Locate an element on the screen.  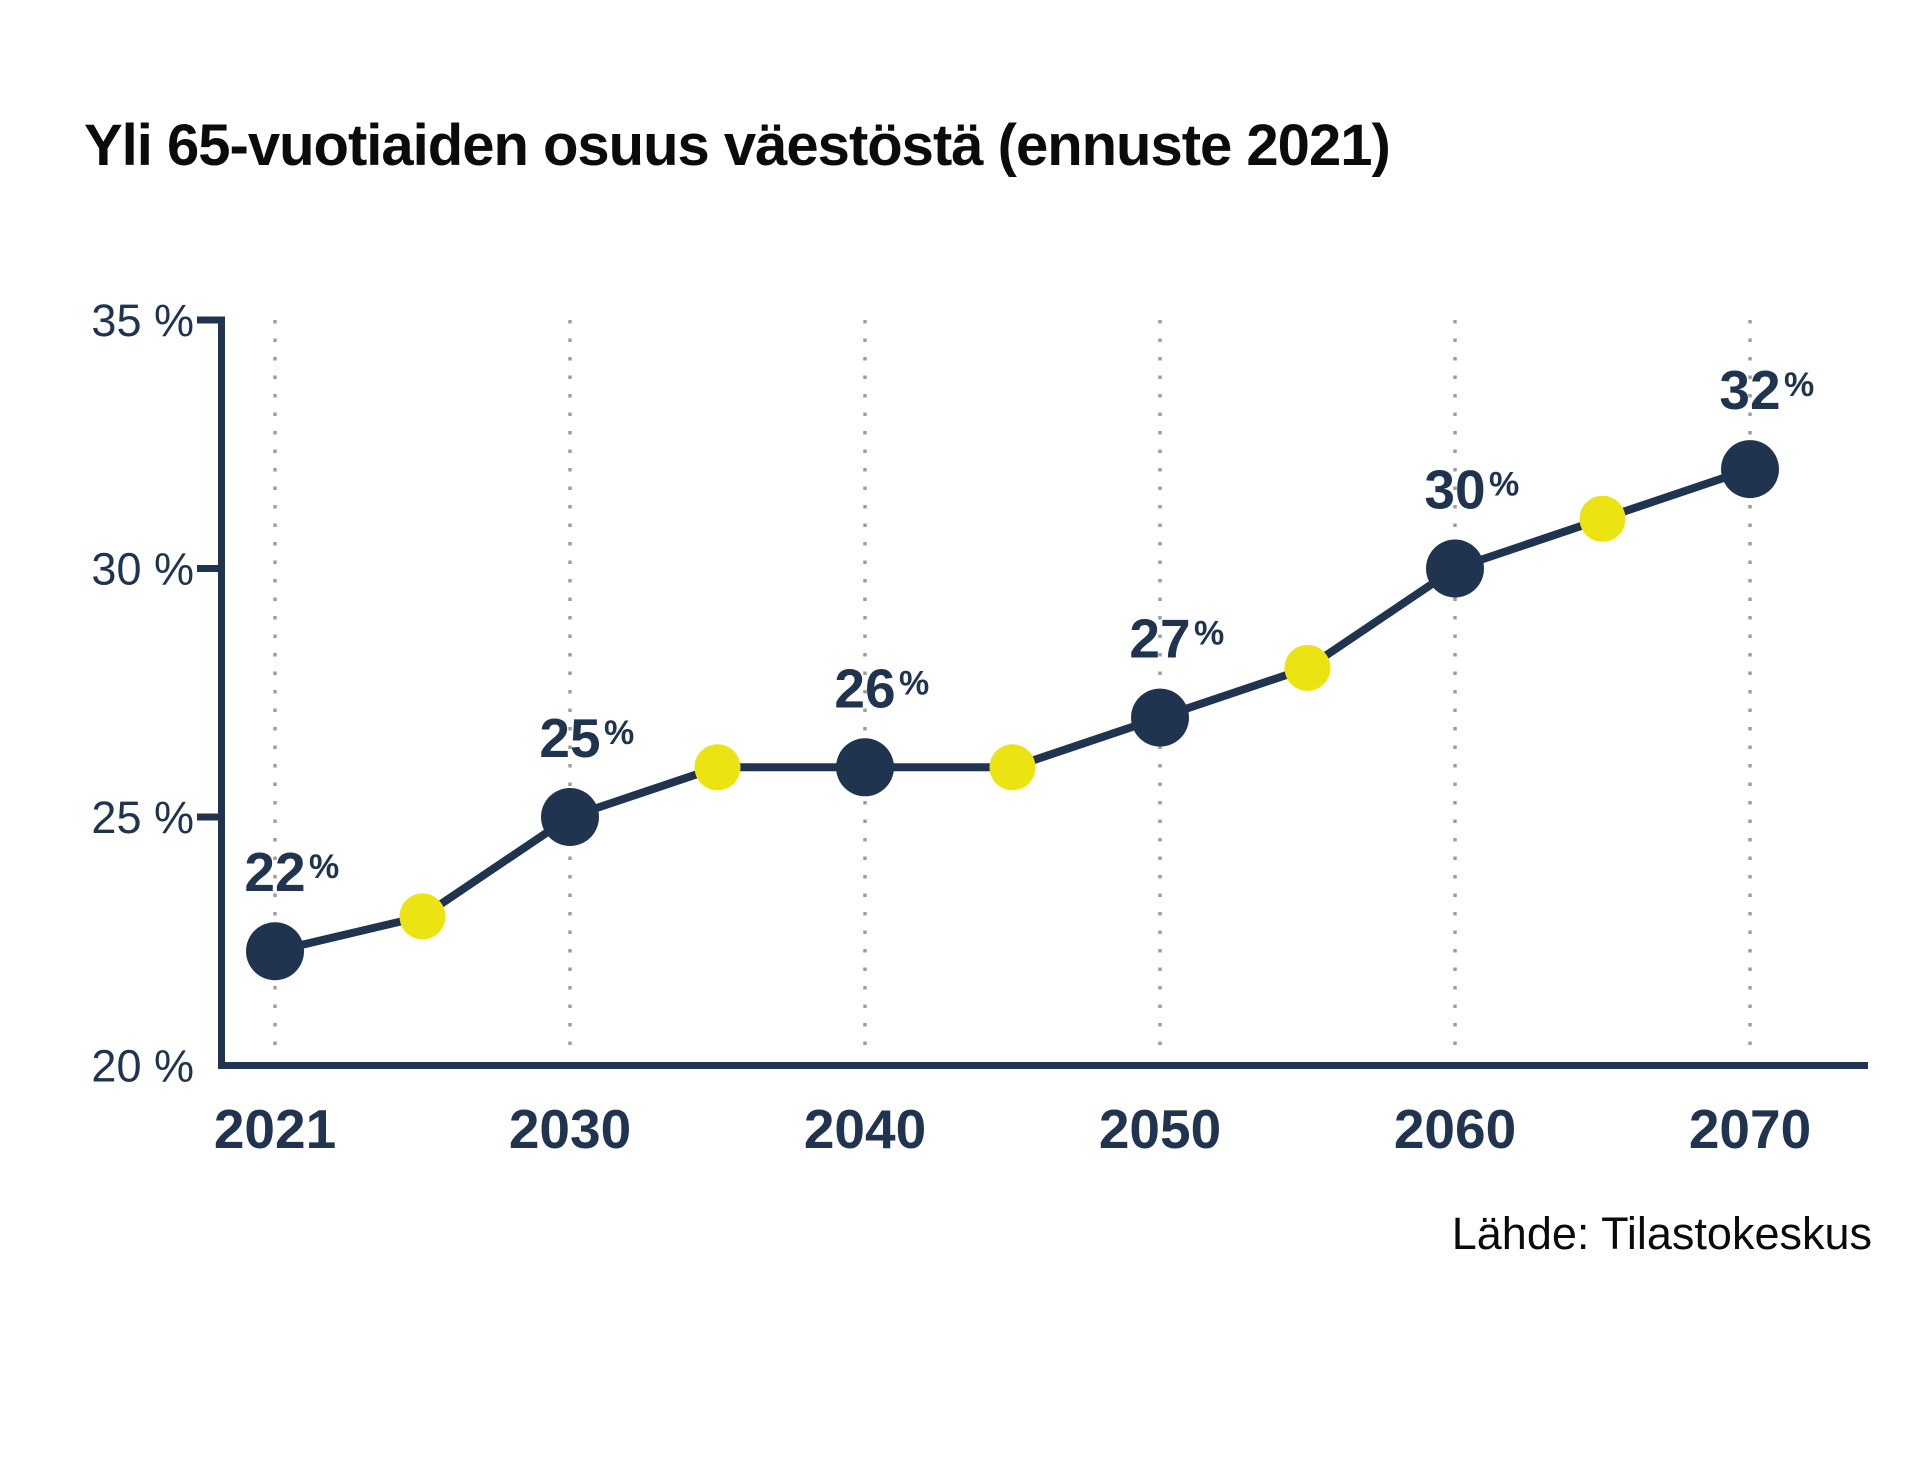
y-tick-label-30: 30 % is located at coordinates (142, 569).